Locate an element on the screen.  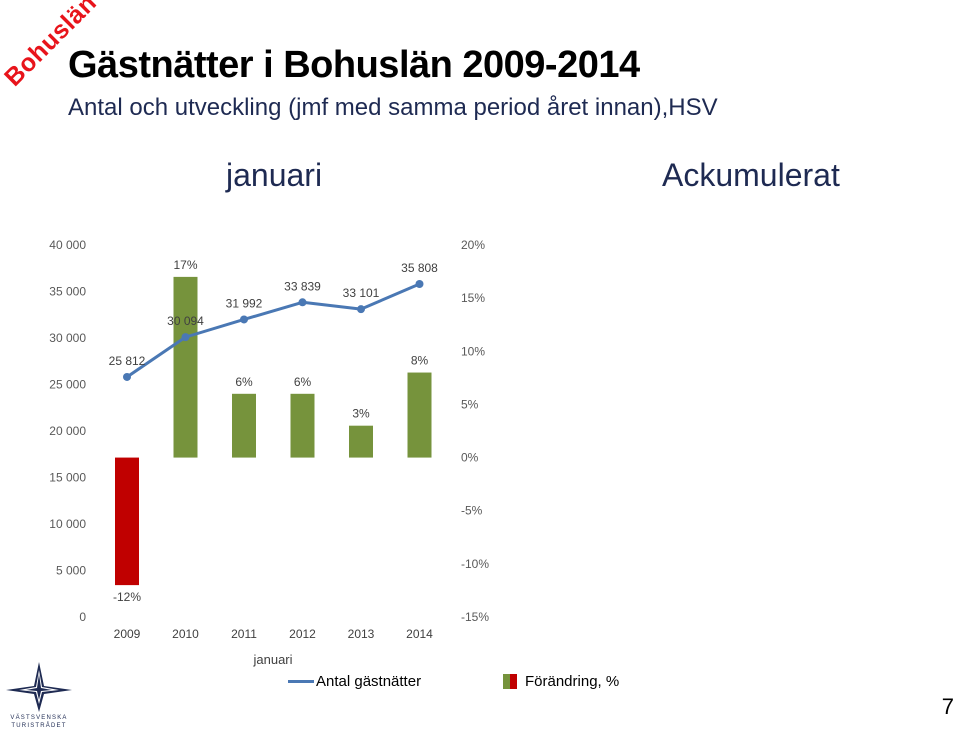
right-tick-label: -5% is located at coordinates (472, 511).